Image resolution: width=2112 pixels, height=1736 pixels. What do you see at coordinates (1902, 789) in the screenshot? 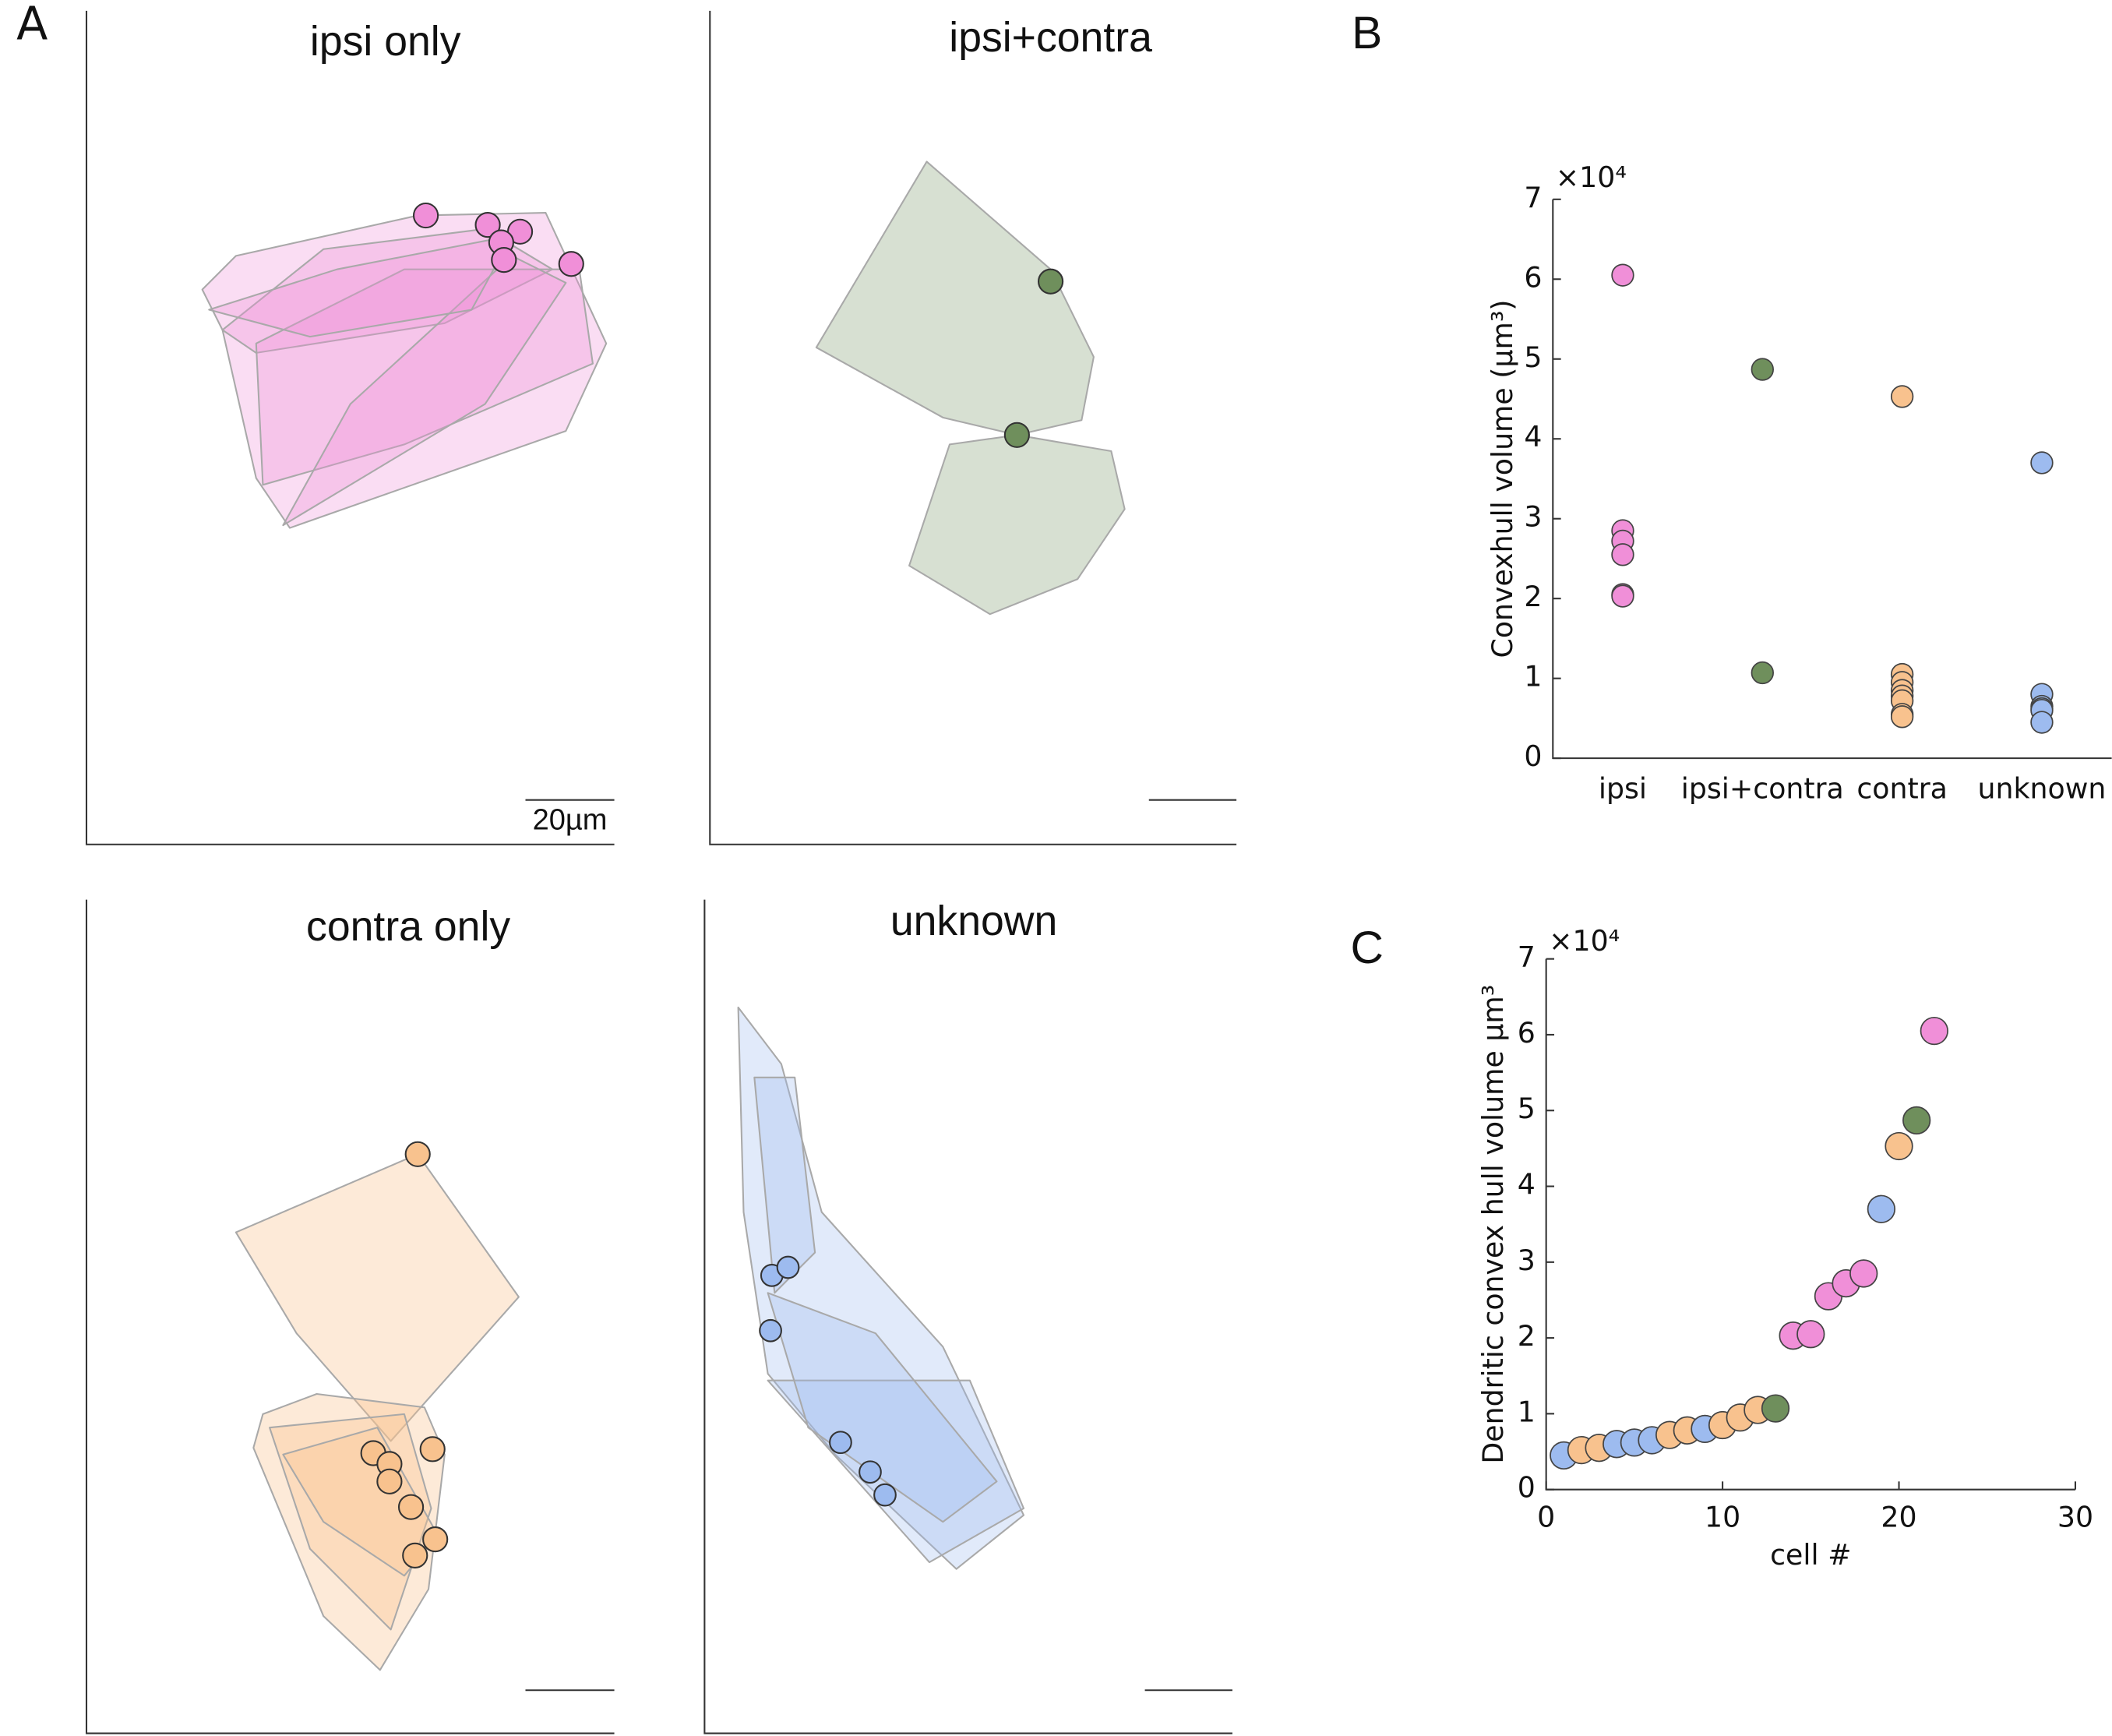
I see `x-tick-label: contra` at bounding box center [1902, 789].